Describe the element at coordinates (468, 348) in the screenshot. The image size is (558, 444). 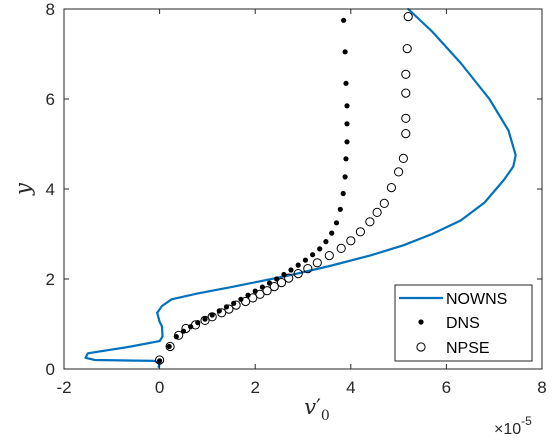
I see `legend-npse-label: NPSE` at that location.